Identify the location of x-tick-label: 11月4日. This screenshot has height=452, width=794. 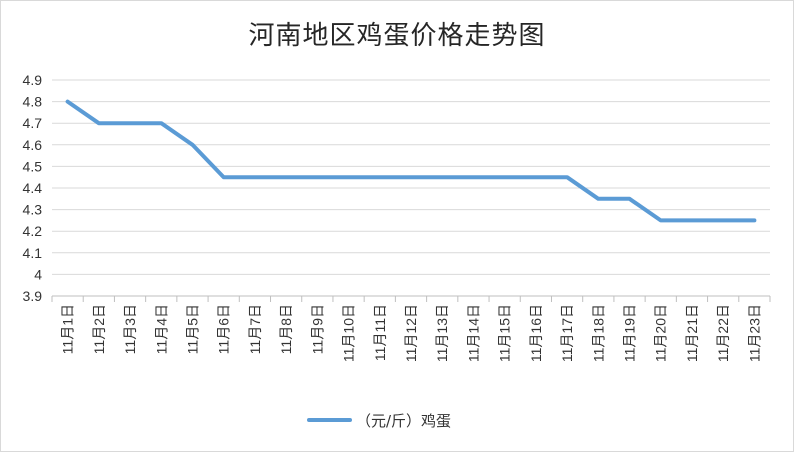
(161, 329).